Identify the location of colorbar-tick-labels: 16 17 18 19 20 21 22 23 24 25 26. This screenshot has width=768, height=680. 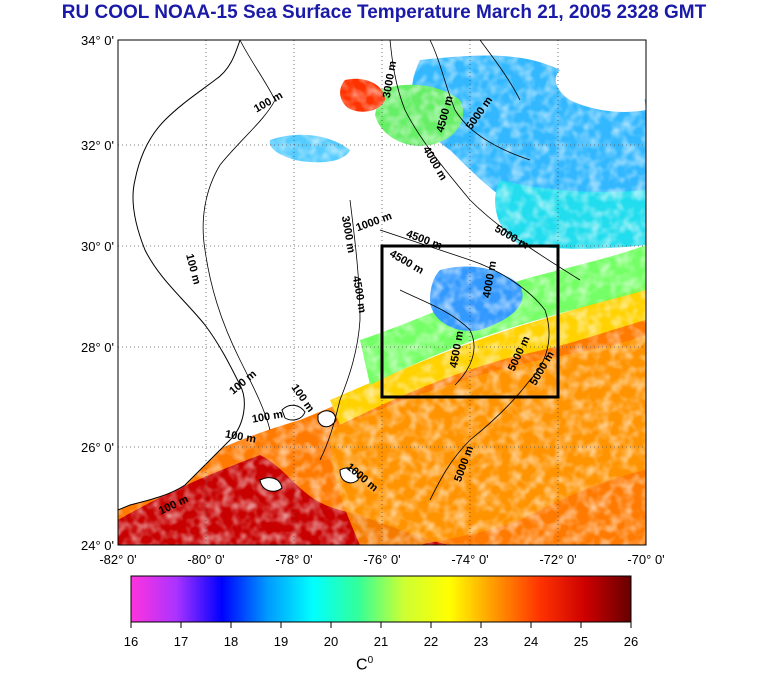
(381, 635).